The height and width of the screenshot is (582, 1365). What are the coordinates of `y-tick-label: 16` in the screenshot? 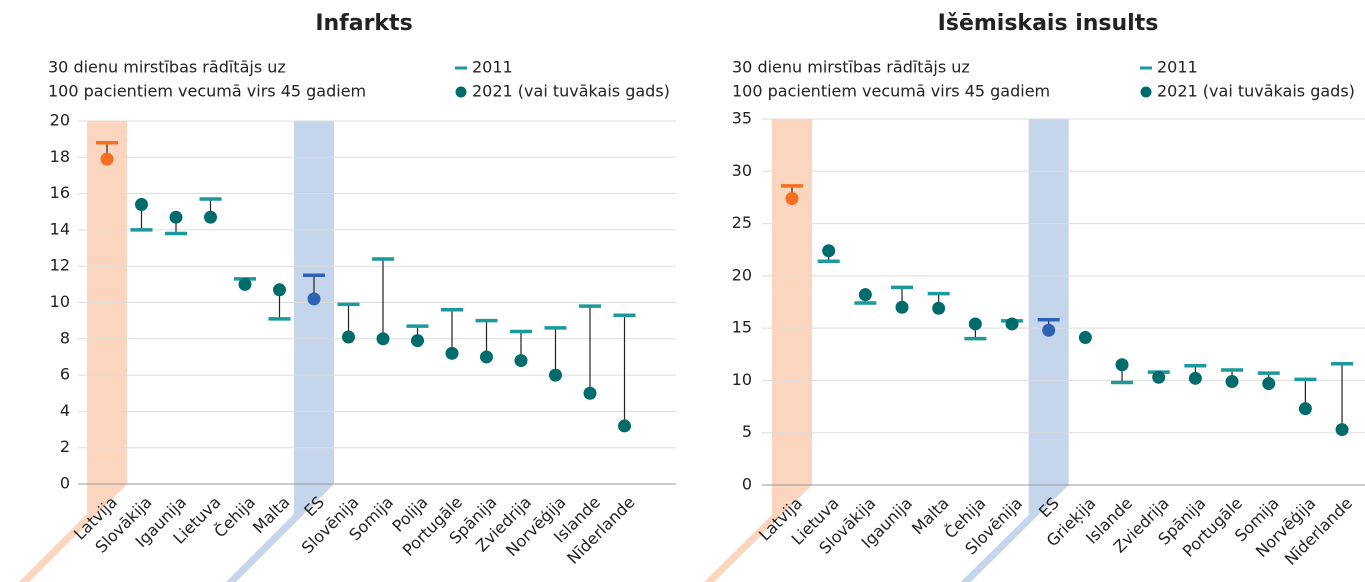 It's located at (60, 192).